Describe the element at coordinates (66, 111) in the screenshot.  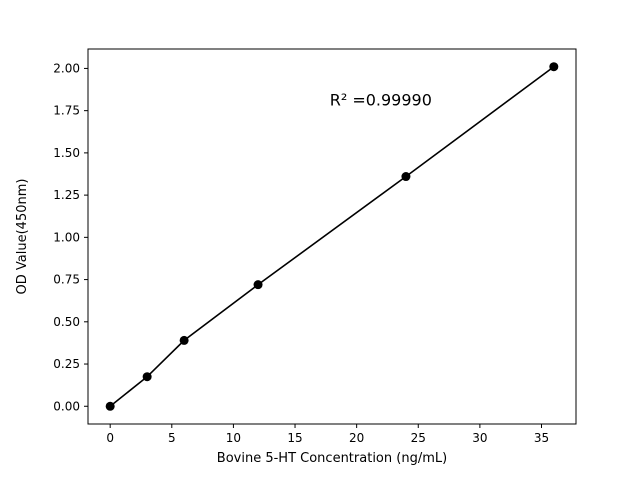
I see `y-tick-label: 1.75` at that location.